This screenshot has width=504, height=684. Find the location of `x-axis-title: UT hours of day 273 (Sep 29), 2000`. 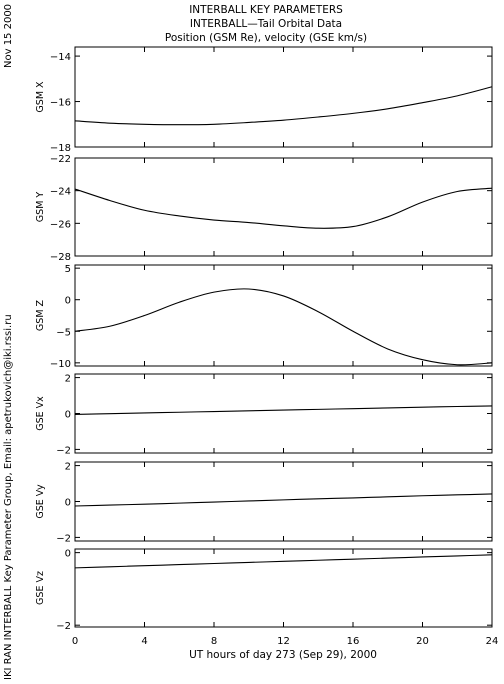

x-axis-title: UT hours of day 273 (Sep 29), 2000 is located at coordinates (283, 655).